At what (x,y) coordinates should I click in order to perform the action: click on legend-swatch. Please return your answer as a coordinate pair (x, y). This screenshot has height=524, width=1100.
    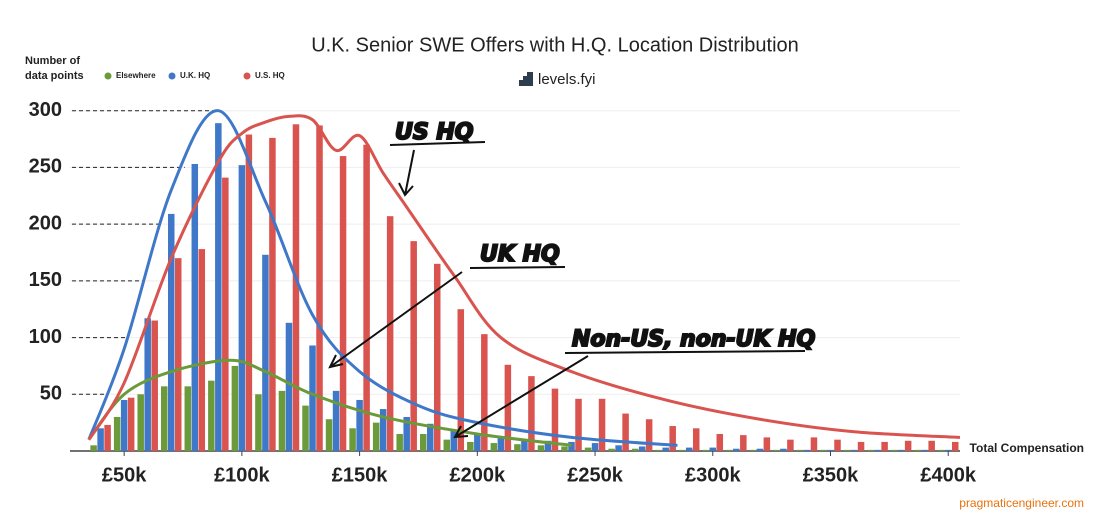
    Looking at the image, I should click on (247, 76).